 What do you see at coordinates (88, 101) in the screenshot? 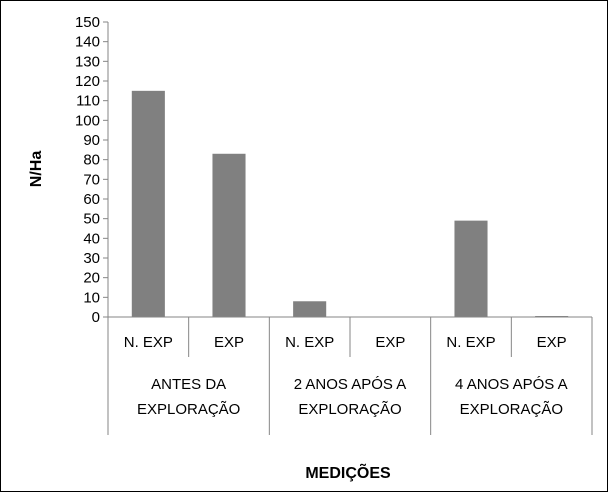
I see `y-tick-label: 110` at bounding box center [88, 101].